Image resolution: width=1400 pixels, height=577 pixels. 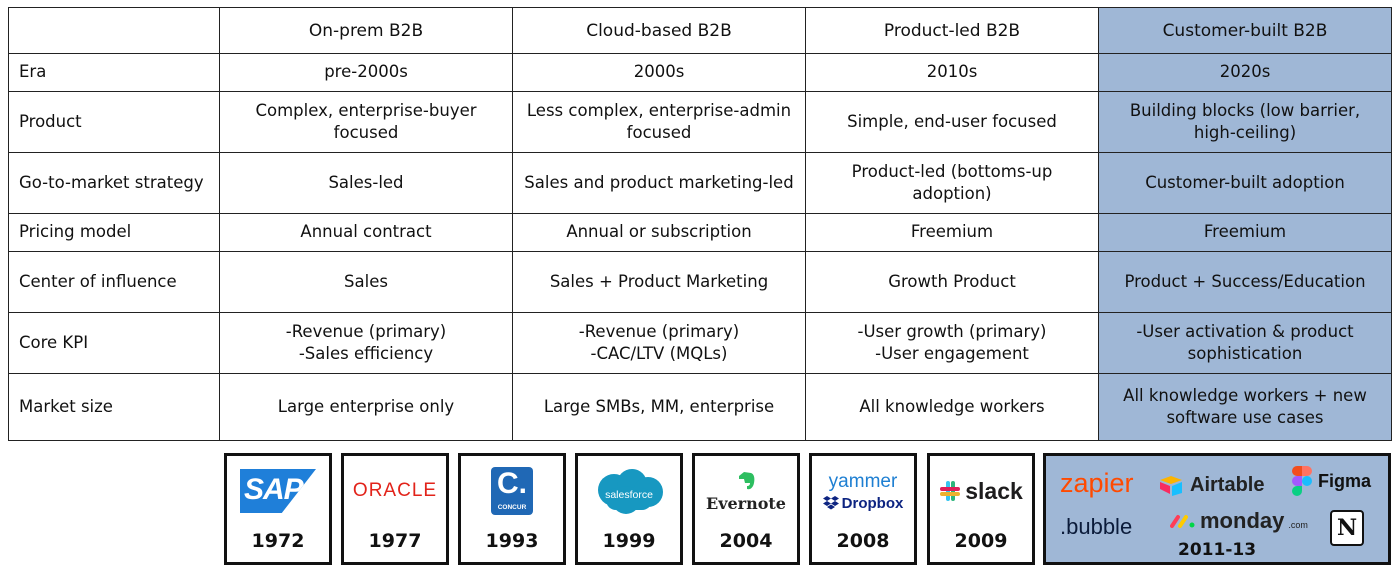 I want to click on monday-logo-suffix: .com, so click(x=1298, y=525).